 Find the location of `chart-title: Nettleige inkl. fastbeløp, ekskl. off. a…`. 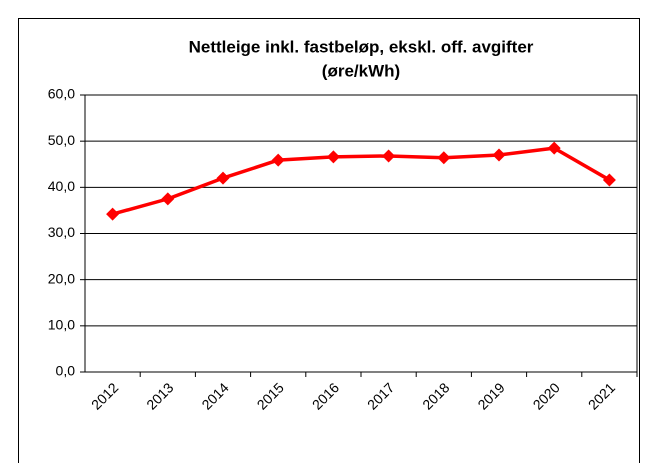

chart-title: Nettleige inkl. fastbeløp, ekskl. off. a… is located at coordinates (361, 46).